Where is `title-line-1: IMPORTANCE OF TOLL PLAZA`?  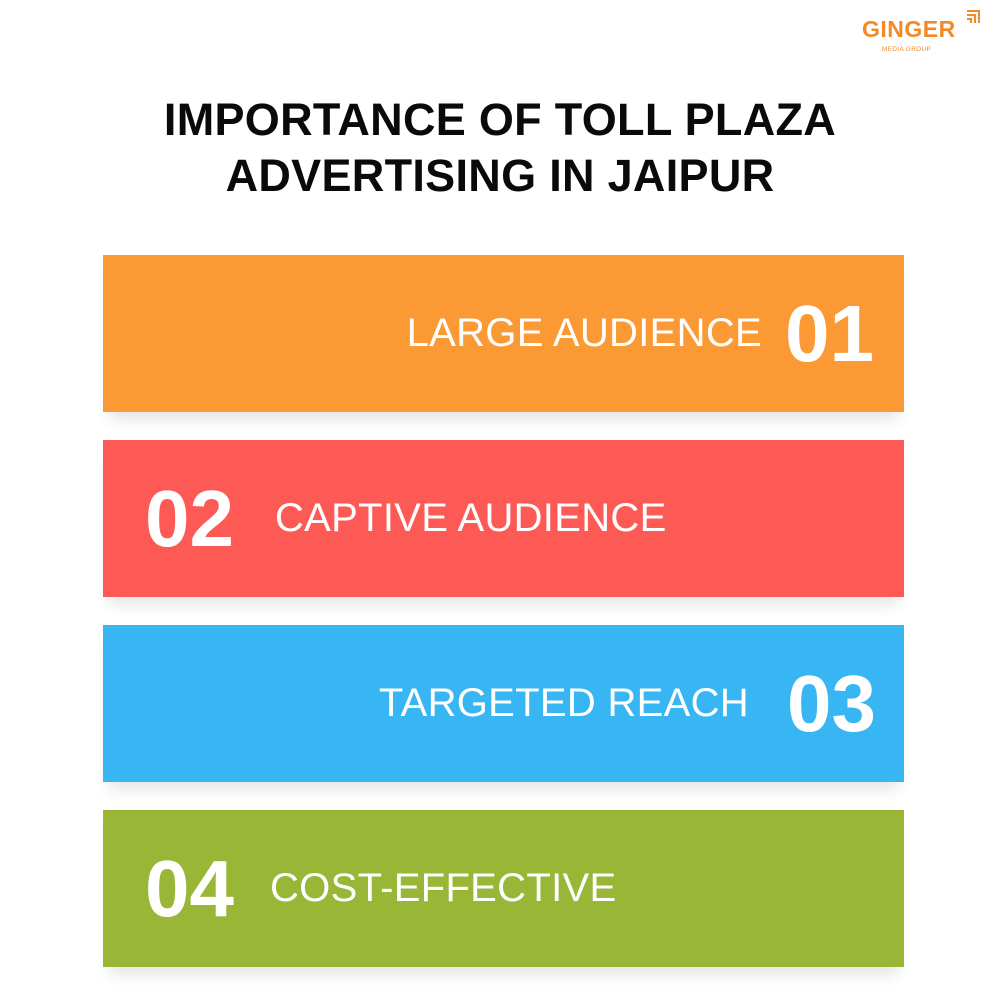 title-line-1: IMPORTANCE OF TOLL PLAZA is located at coordinates (500, 119).